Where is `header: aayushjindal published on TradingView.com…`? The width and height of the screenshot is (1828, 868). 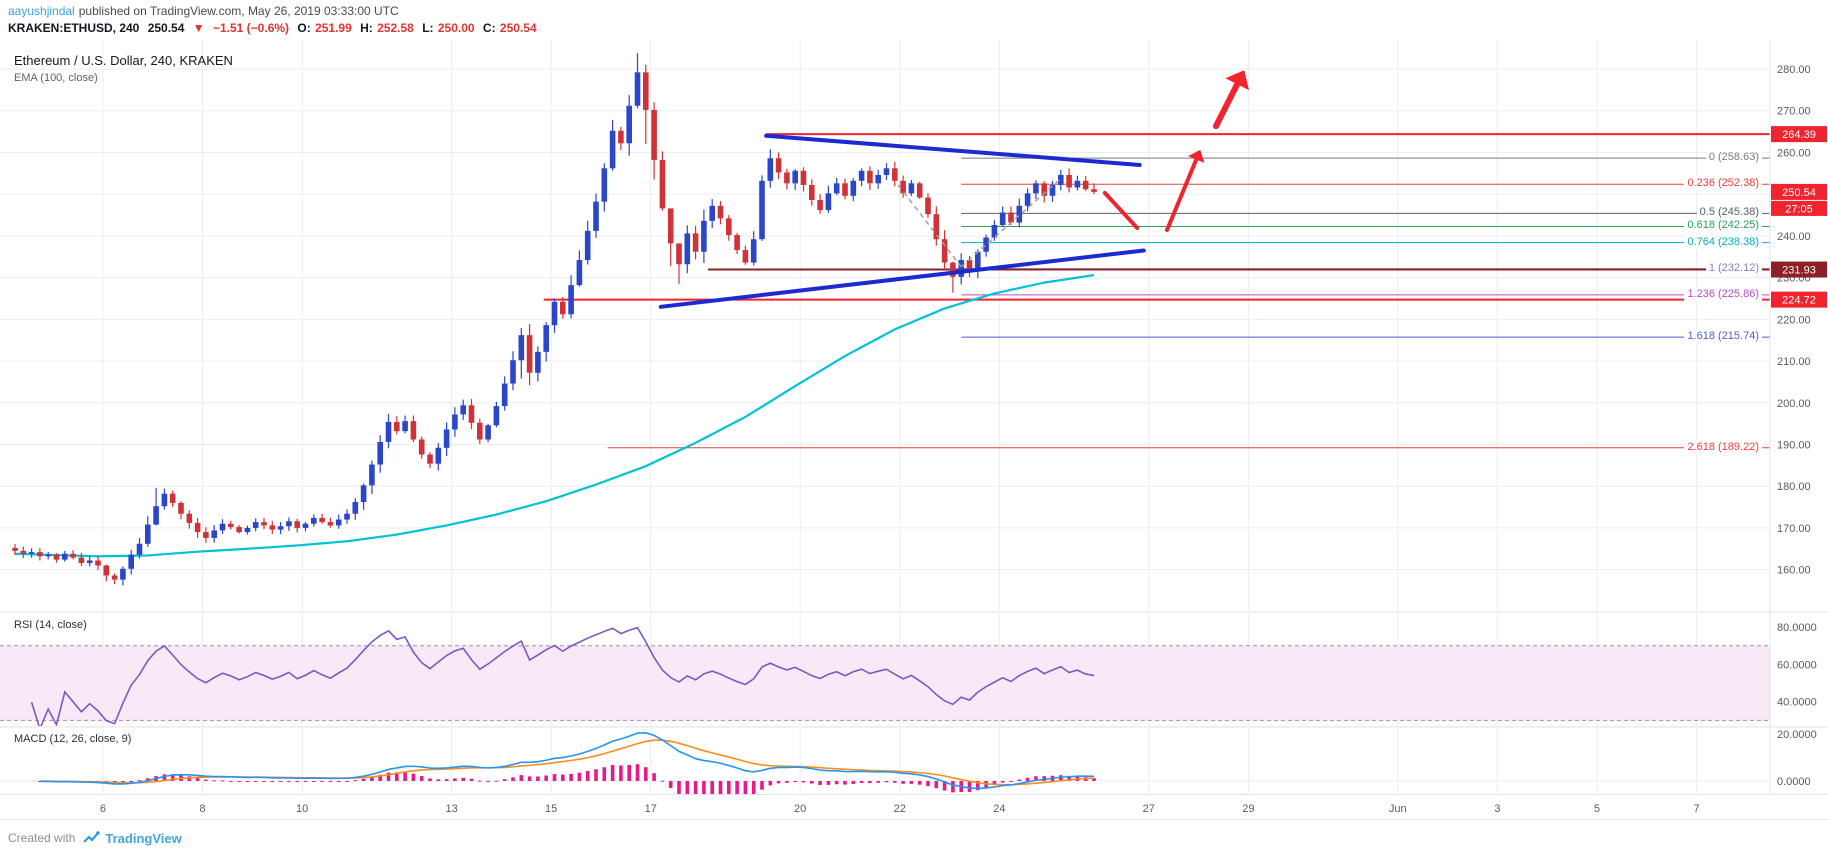
header: aayushjindal published on TradingView.com… is located at coordinates (914, 20).